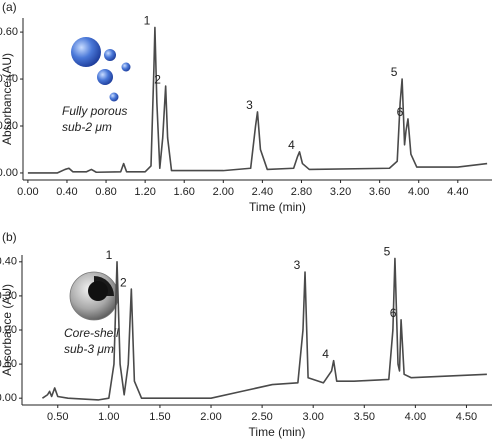 The height and width of the screenshot is (448, 500). What do you see at coordinates (379, 192) in the screenshot?
I see `x-tick-label: 3.60` at bounding box center [379, 192].